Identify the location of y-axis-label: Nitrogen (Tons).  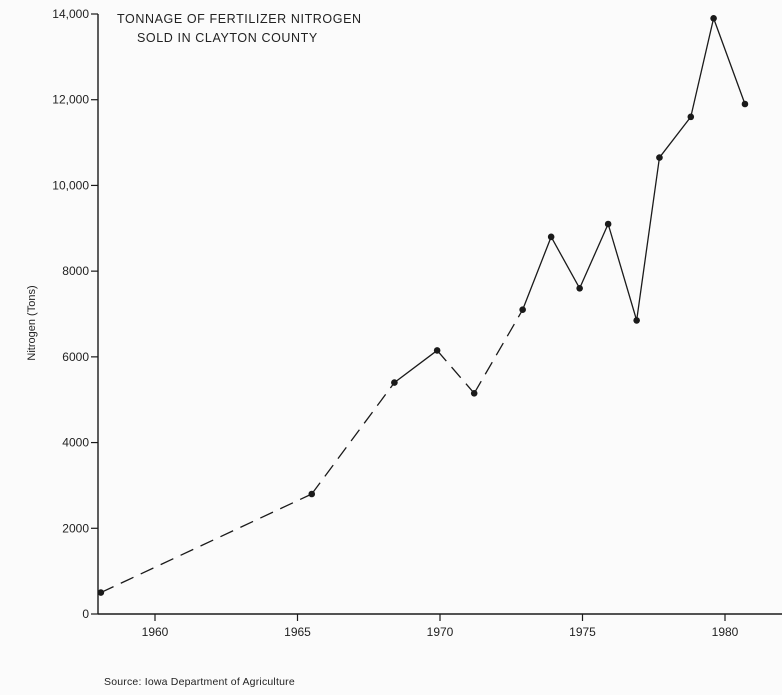
(32, 322).